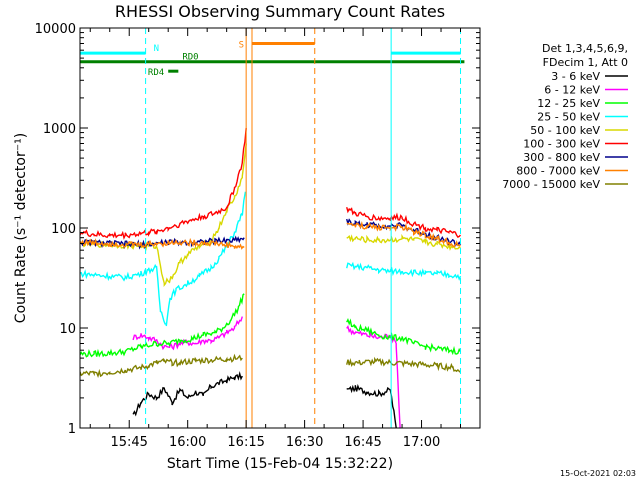 This screenshot has height=480, width=640. What do you see at coordinates (421, 442) in the screenshot?
I see `x-tick-label: 17:00` at bounding box center [421, 442].